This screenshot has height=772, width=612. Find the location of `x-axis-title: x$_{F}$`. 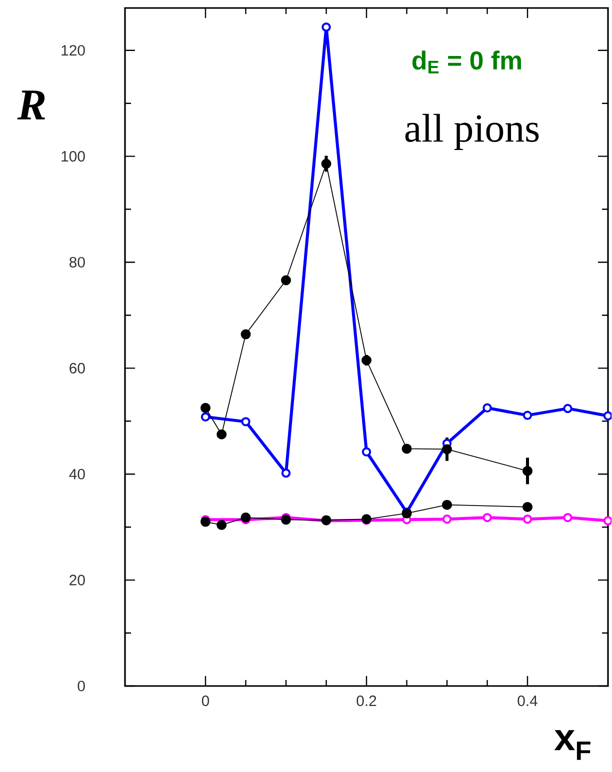

x-axis-title: x$_{F}$ is located at coordinates (572, 745).